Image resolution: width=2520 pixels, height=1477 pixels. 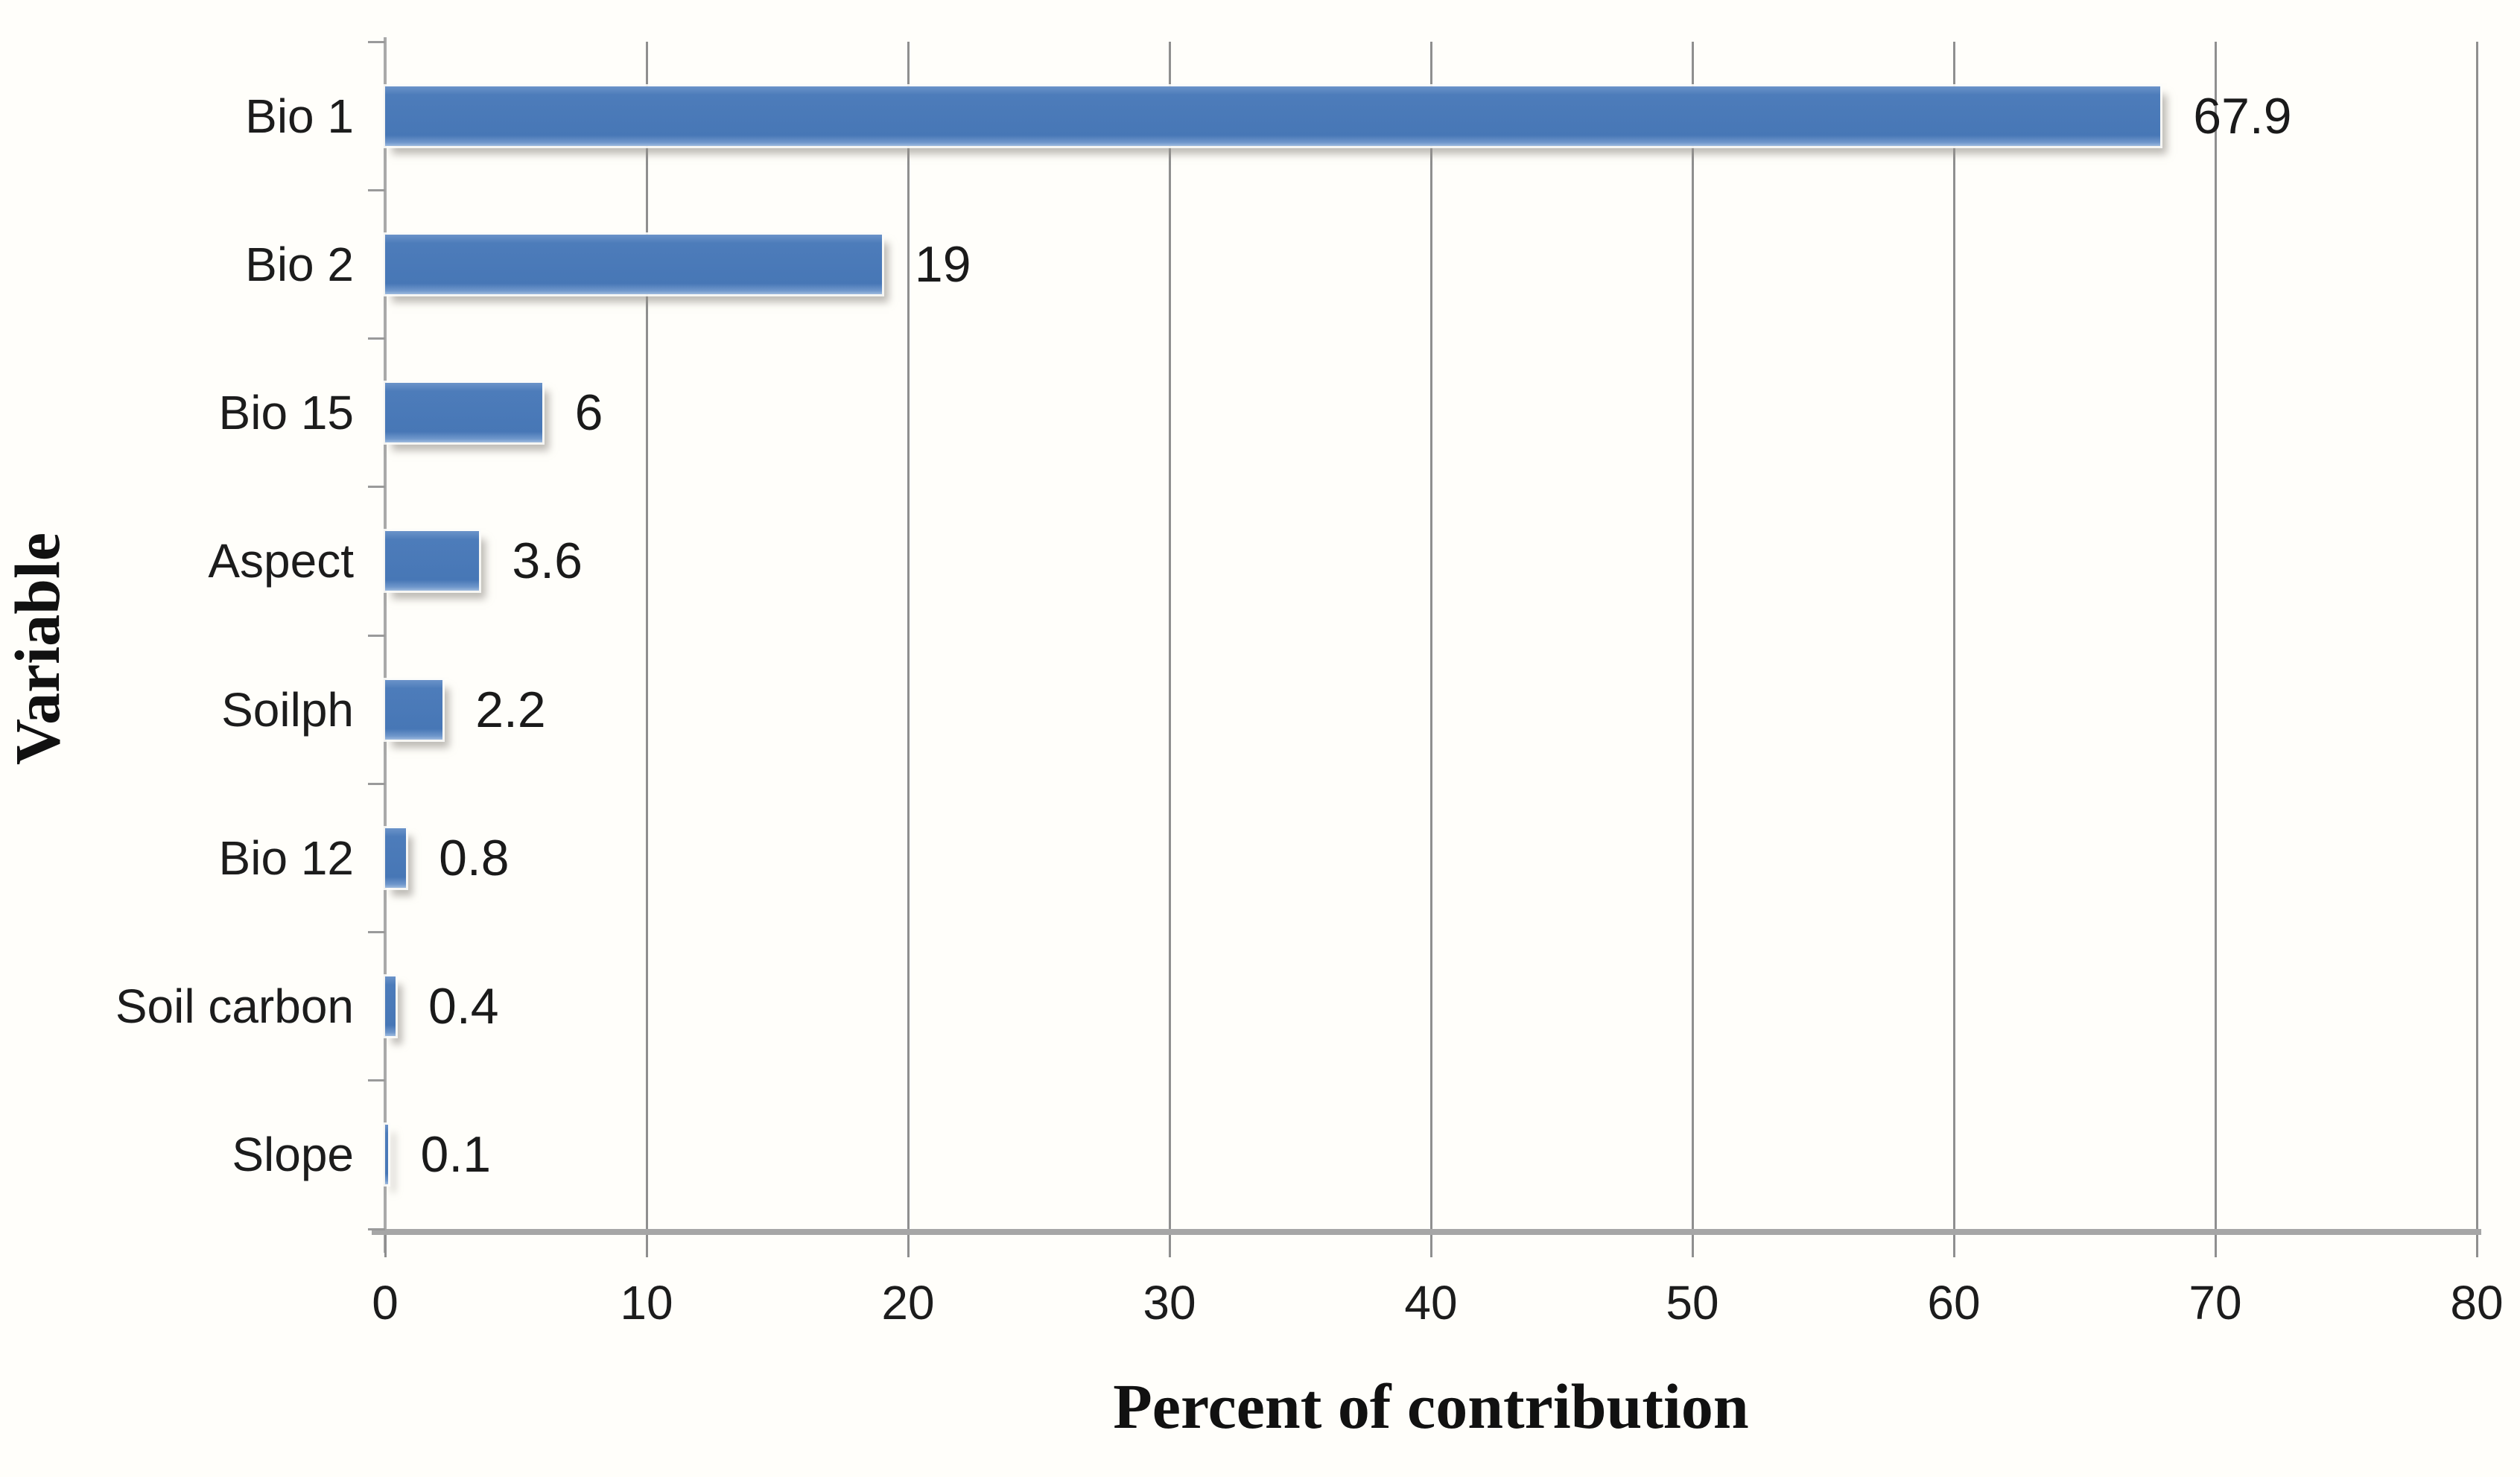 What do you see at coordinates (390, 1006) in the screenshot?
I see `bar-soil-carbon` at bounding box center [390, 1006].